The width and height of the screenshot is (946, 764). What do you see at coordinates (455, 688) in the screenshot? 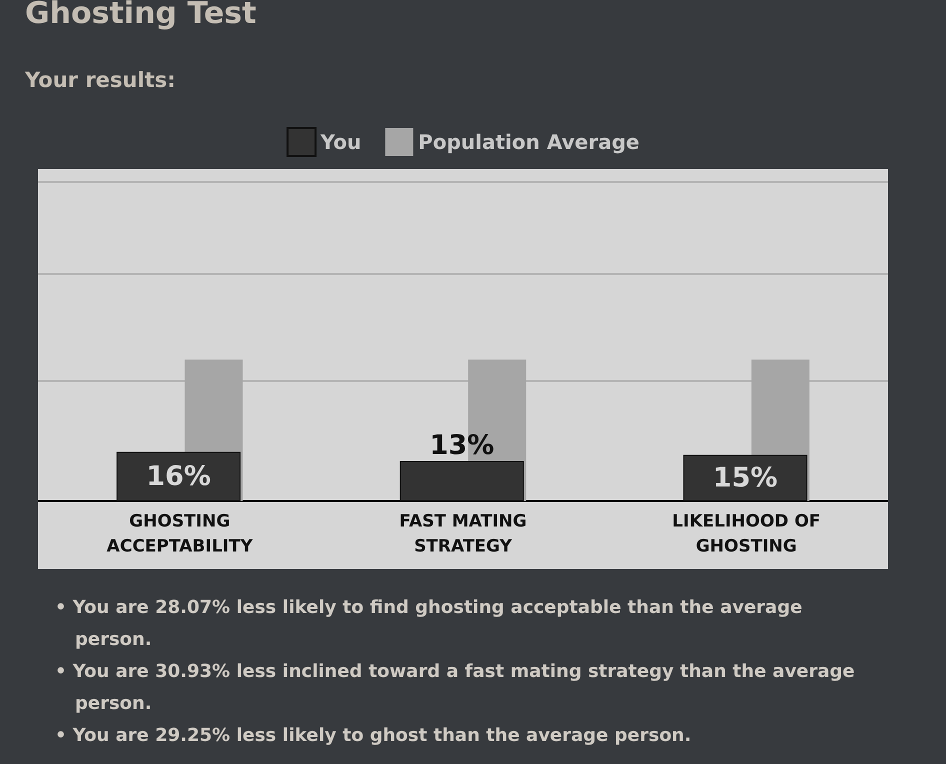
I see `text: • You are 30.93% less inclined toward a fast mating strategy than the average person.` at bounding box center [455, 688].